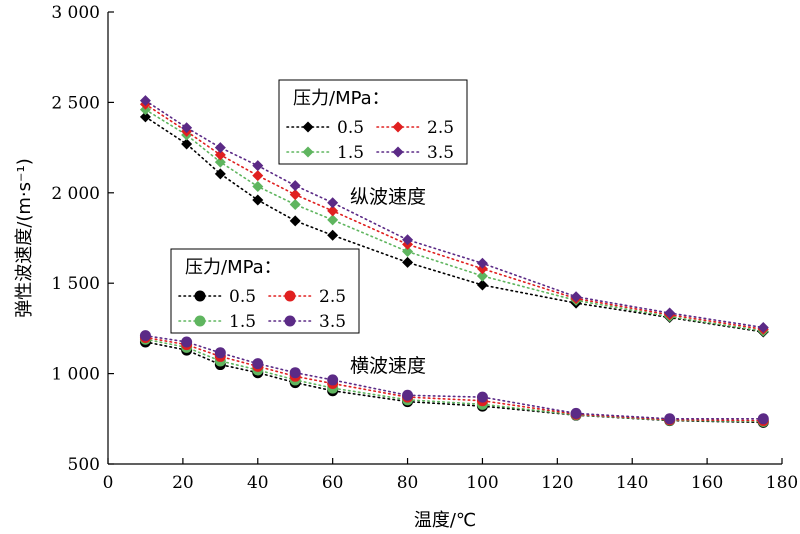 Image resolution: width=800 pixels, height=534 pixels. I want to click on y-tick-label: 3 000, so click(75, 13).